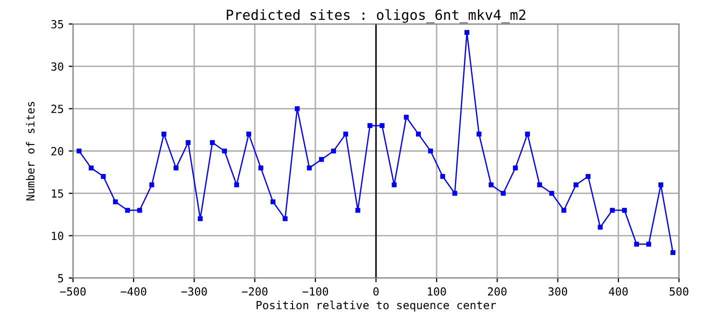 Image resolution: width=704 pixels, height=328 pixels. What do you see at coordinates (57, 151) in the screenshot?
I see `y-tick-label: 20` at bounding box center [57, 151].